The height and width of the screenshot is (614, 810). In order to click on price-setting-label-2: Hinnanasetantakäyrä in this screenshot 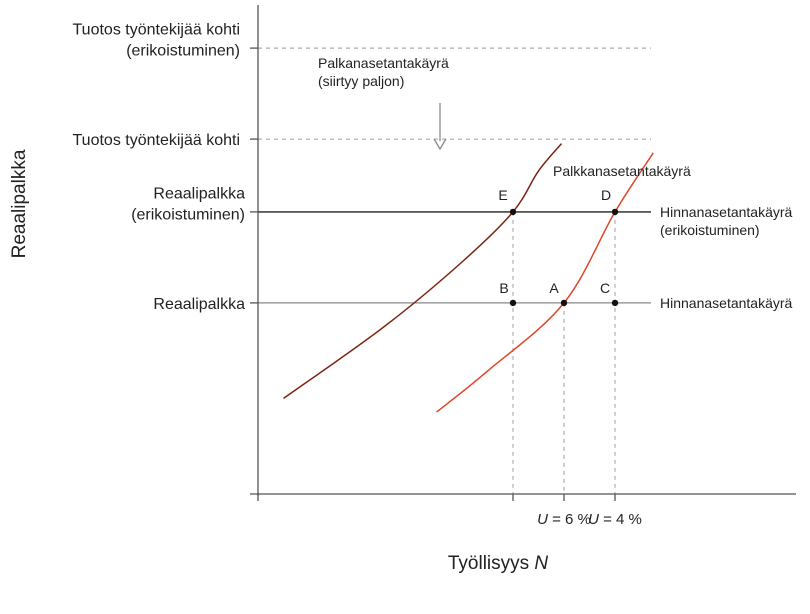, I will do `click(726, 303)`.